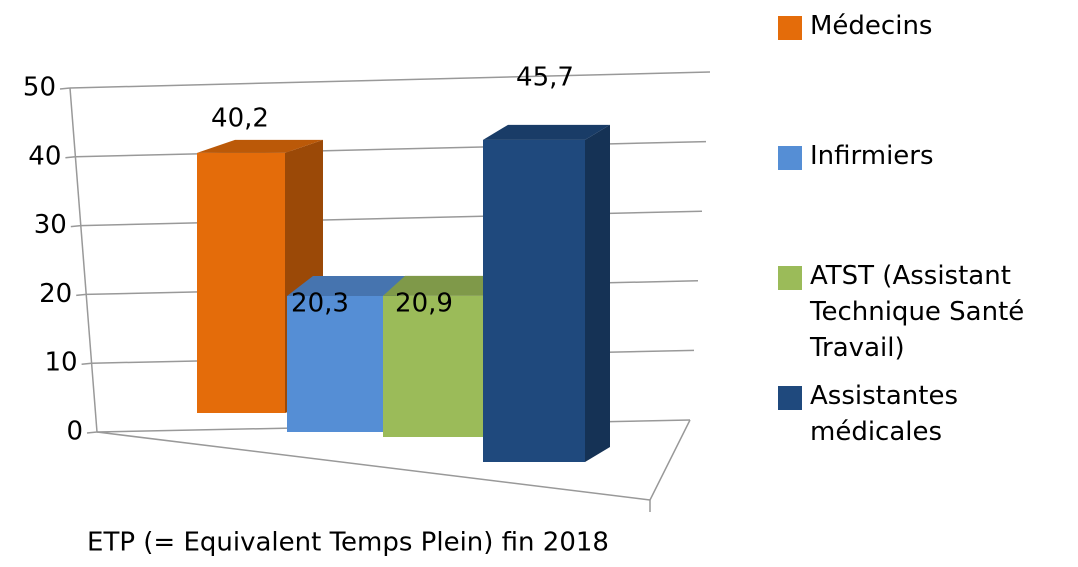 Image resolution: width=1078 pixels, height=567 pixels. Describe the element at coordinates (597, 293) in the screenshot. I see `bar-side` at that location.